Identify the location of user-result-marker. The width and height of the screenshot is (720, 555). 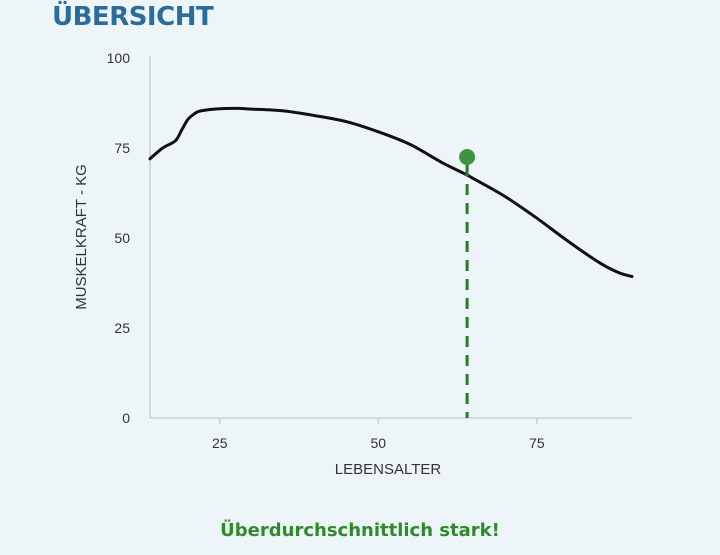
(467, 157).